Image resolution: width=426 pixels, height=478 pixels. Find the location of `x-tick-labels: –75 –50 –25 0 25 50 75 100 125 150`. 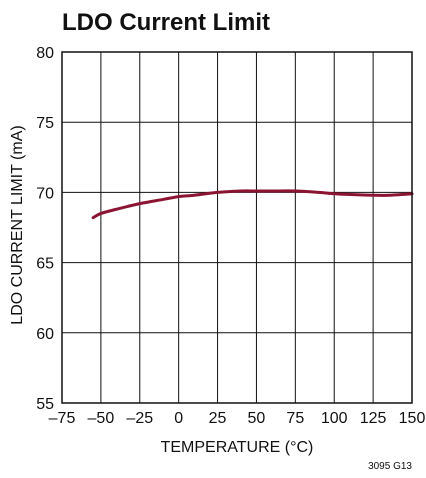

x-tick-labels: –75 –50 –25 0 25 50 75 100 125 150 is located at coordinates (237, 418).